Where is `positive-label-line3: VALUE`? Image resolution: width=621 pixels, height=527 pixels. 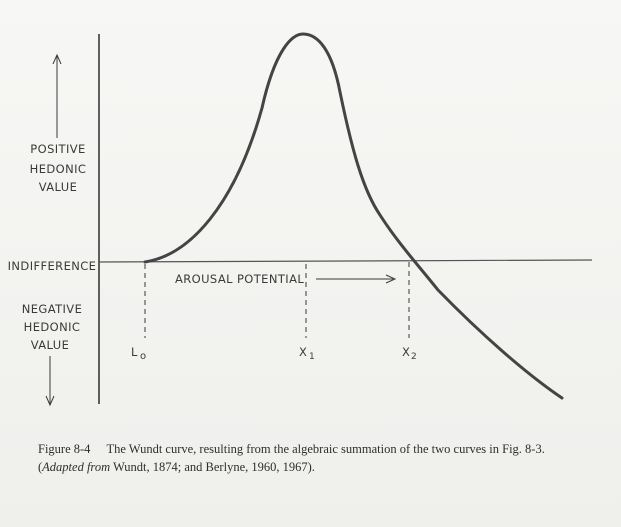 positive-label-line3: VALUE is located at coordinates (58, 187).